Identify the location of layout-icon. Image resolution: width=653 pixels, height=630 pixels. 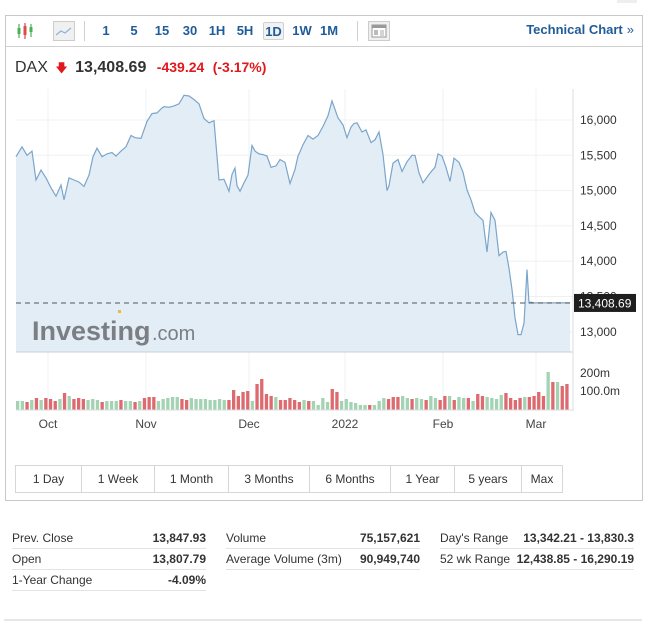
(379, 31).